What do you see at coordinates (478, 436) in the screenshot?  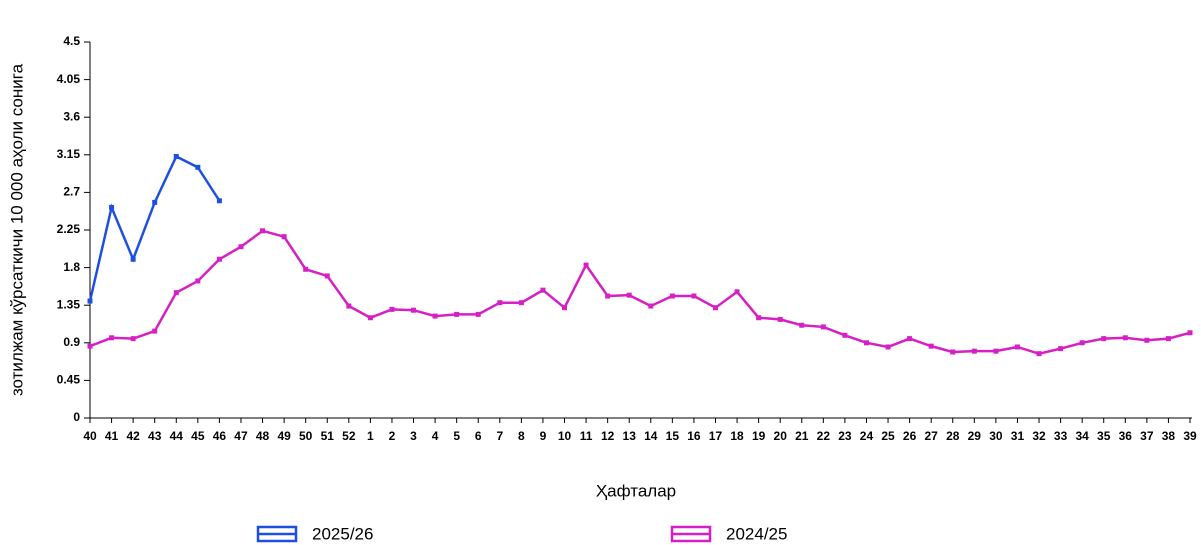 I see `x-tick-label: 6` at bounding box center [478, 436].